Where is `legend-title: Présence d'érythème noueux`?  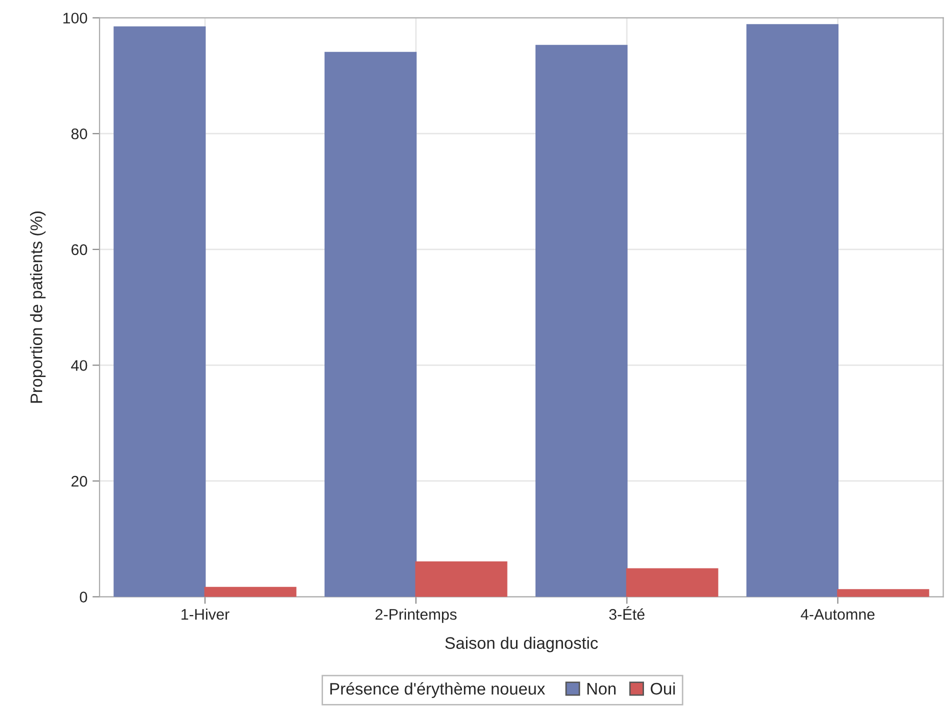
legend-title: Présence d'érythème noueux is located at coordinates (438, 690).